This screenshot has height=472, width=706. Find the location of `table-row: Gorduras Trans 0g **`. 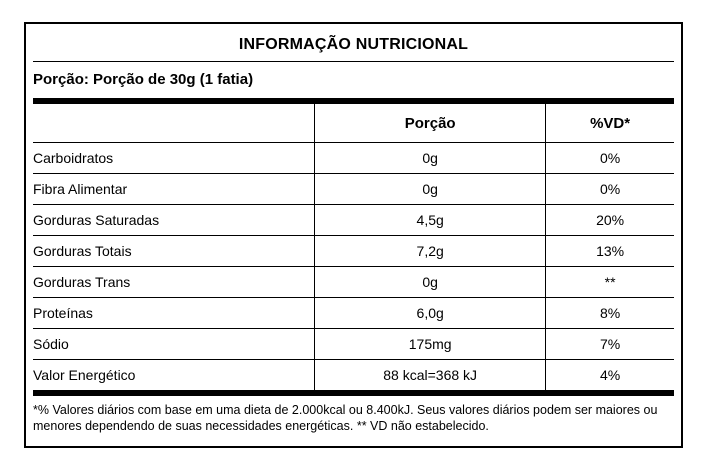

table-row: Gorduras Trans 0g ** is located at coordinates (353, 282).